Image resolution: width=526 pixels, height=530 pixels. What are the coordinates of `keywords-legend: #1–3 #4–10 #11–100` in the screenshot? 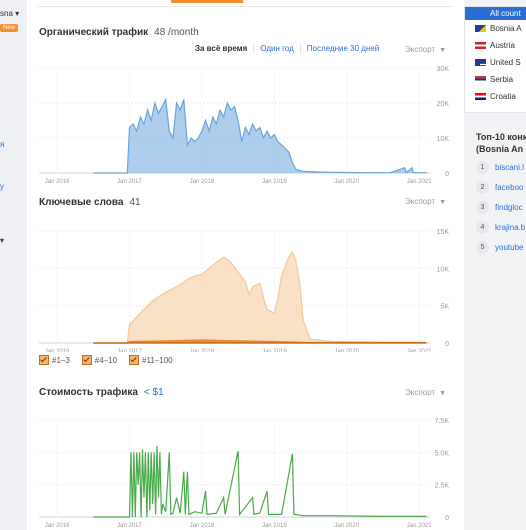 It's located at (112, 360).